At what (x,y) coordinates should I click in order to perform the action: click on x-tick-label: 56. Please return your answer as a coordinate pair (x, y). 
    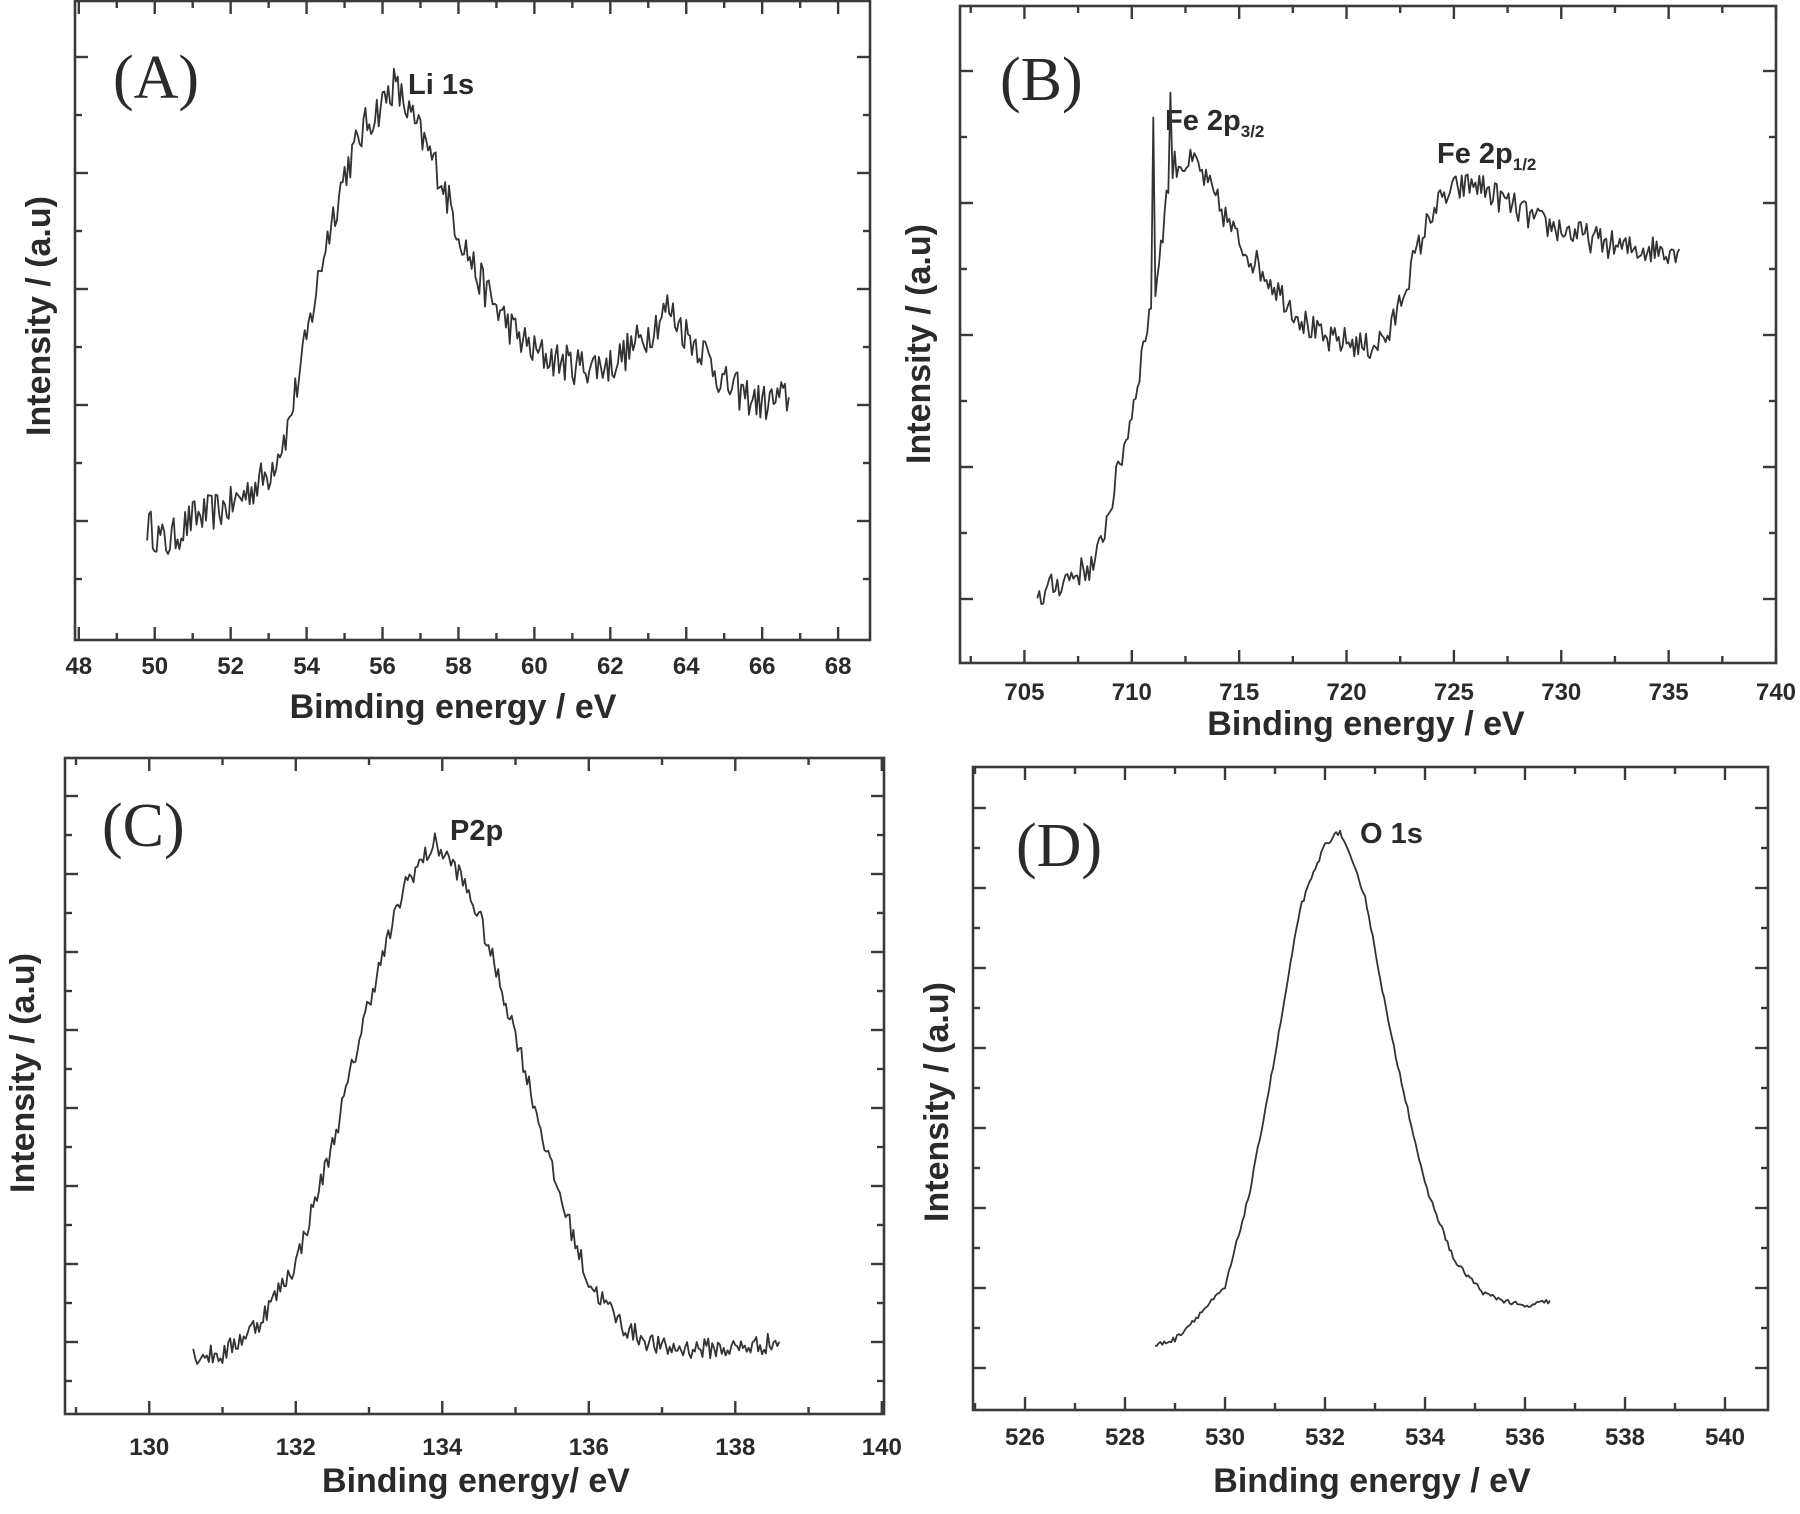
    Looking at the image, I should click on (382, 666).